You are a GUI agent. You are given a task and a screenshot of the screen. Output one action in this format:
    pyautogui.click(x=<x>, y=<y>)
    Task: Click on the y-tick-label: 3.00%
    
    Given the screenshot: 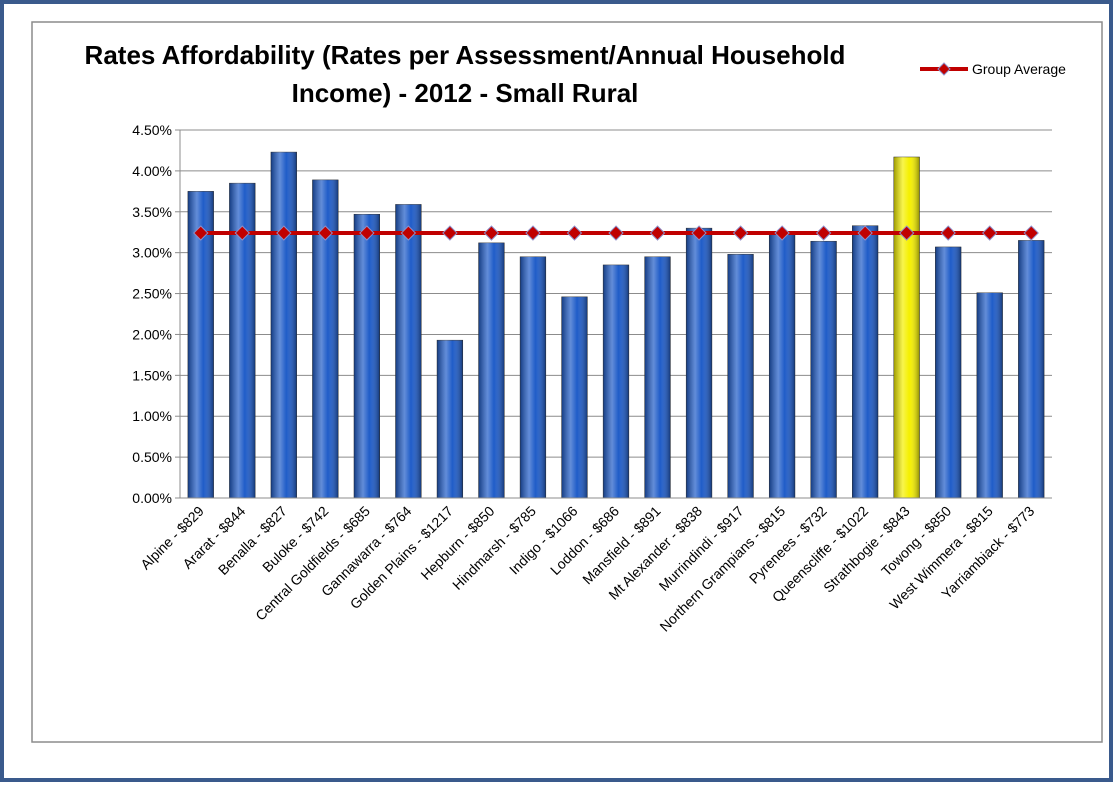 What is the action you would take?
    pyautogui.click(x=152, y=253)
    